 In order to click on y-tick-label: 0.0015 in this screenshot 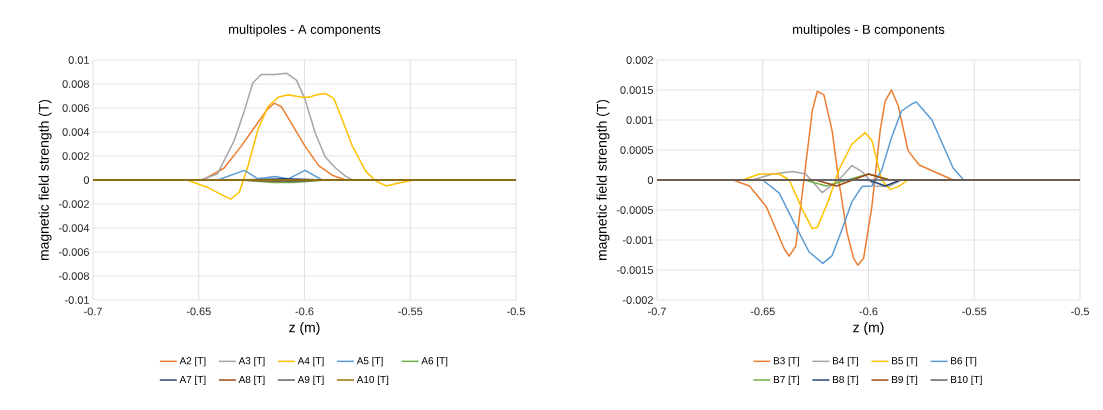, I will do `click(637, 90)`.